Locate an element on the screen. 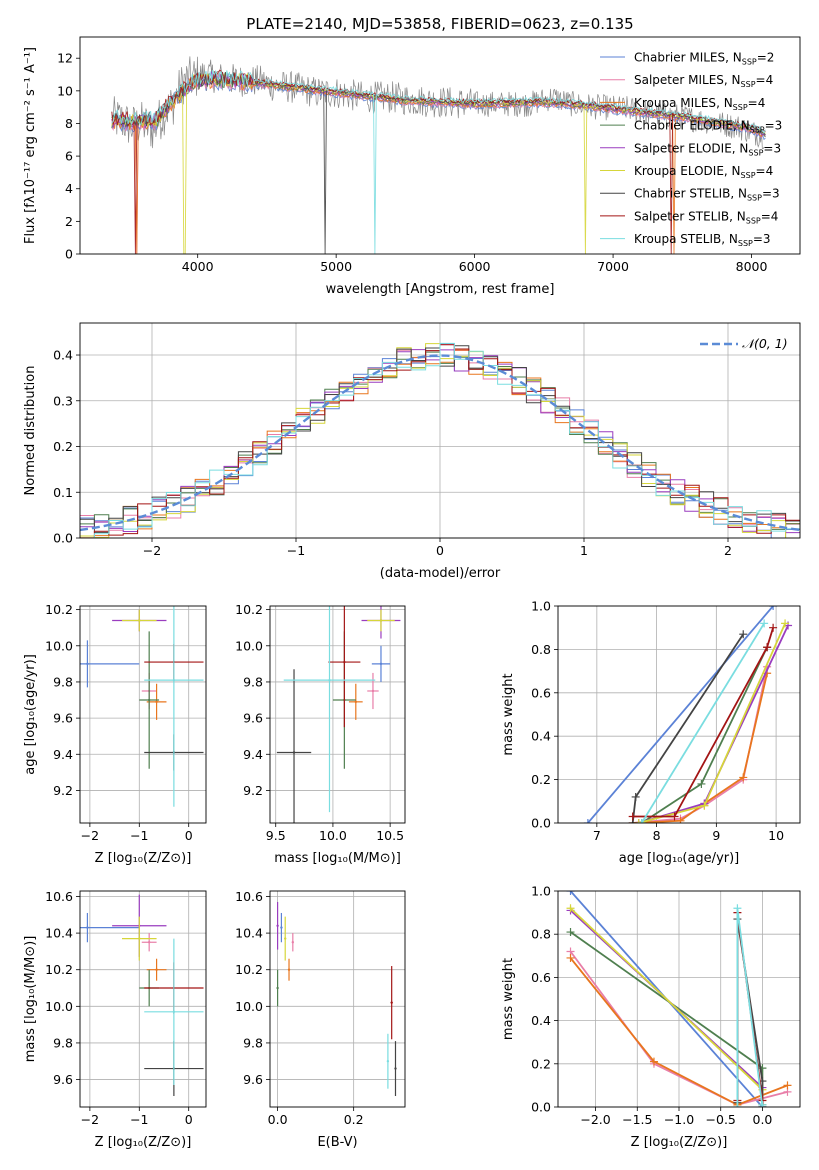 This screenshot has width=819, height=1170. x-axis-label: wavelength [Angstrom, rest frame] is located at coordinates (440, 289).